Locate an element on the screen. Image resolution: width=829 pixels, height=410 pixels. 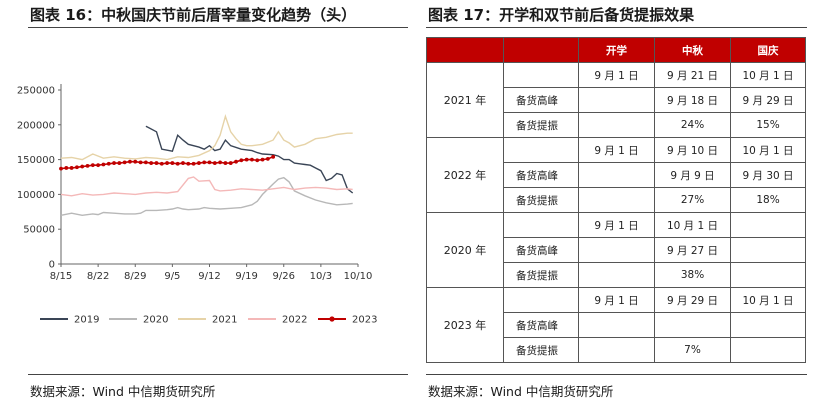
series-2022 is located at coordinates (206, 186).